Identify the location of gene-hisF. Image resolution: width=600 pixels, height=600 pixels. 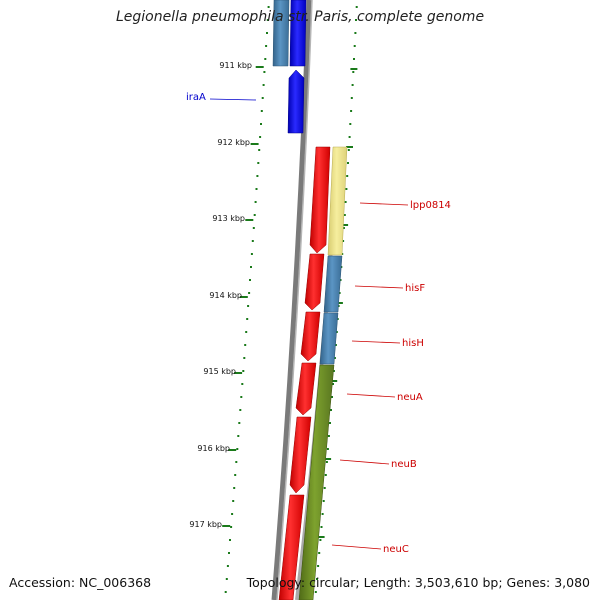
(333, 284).